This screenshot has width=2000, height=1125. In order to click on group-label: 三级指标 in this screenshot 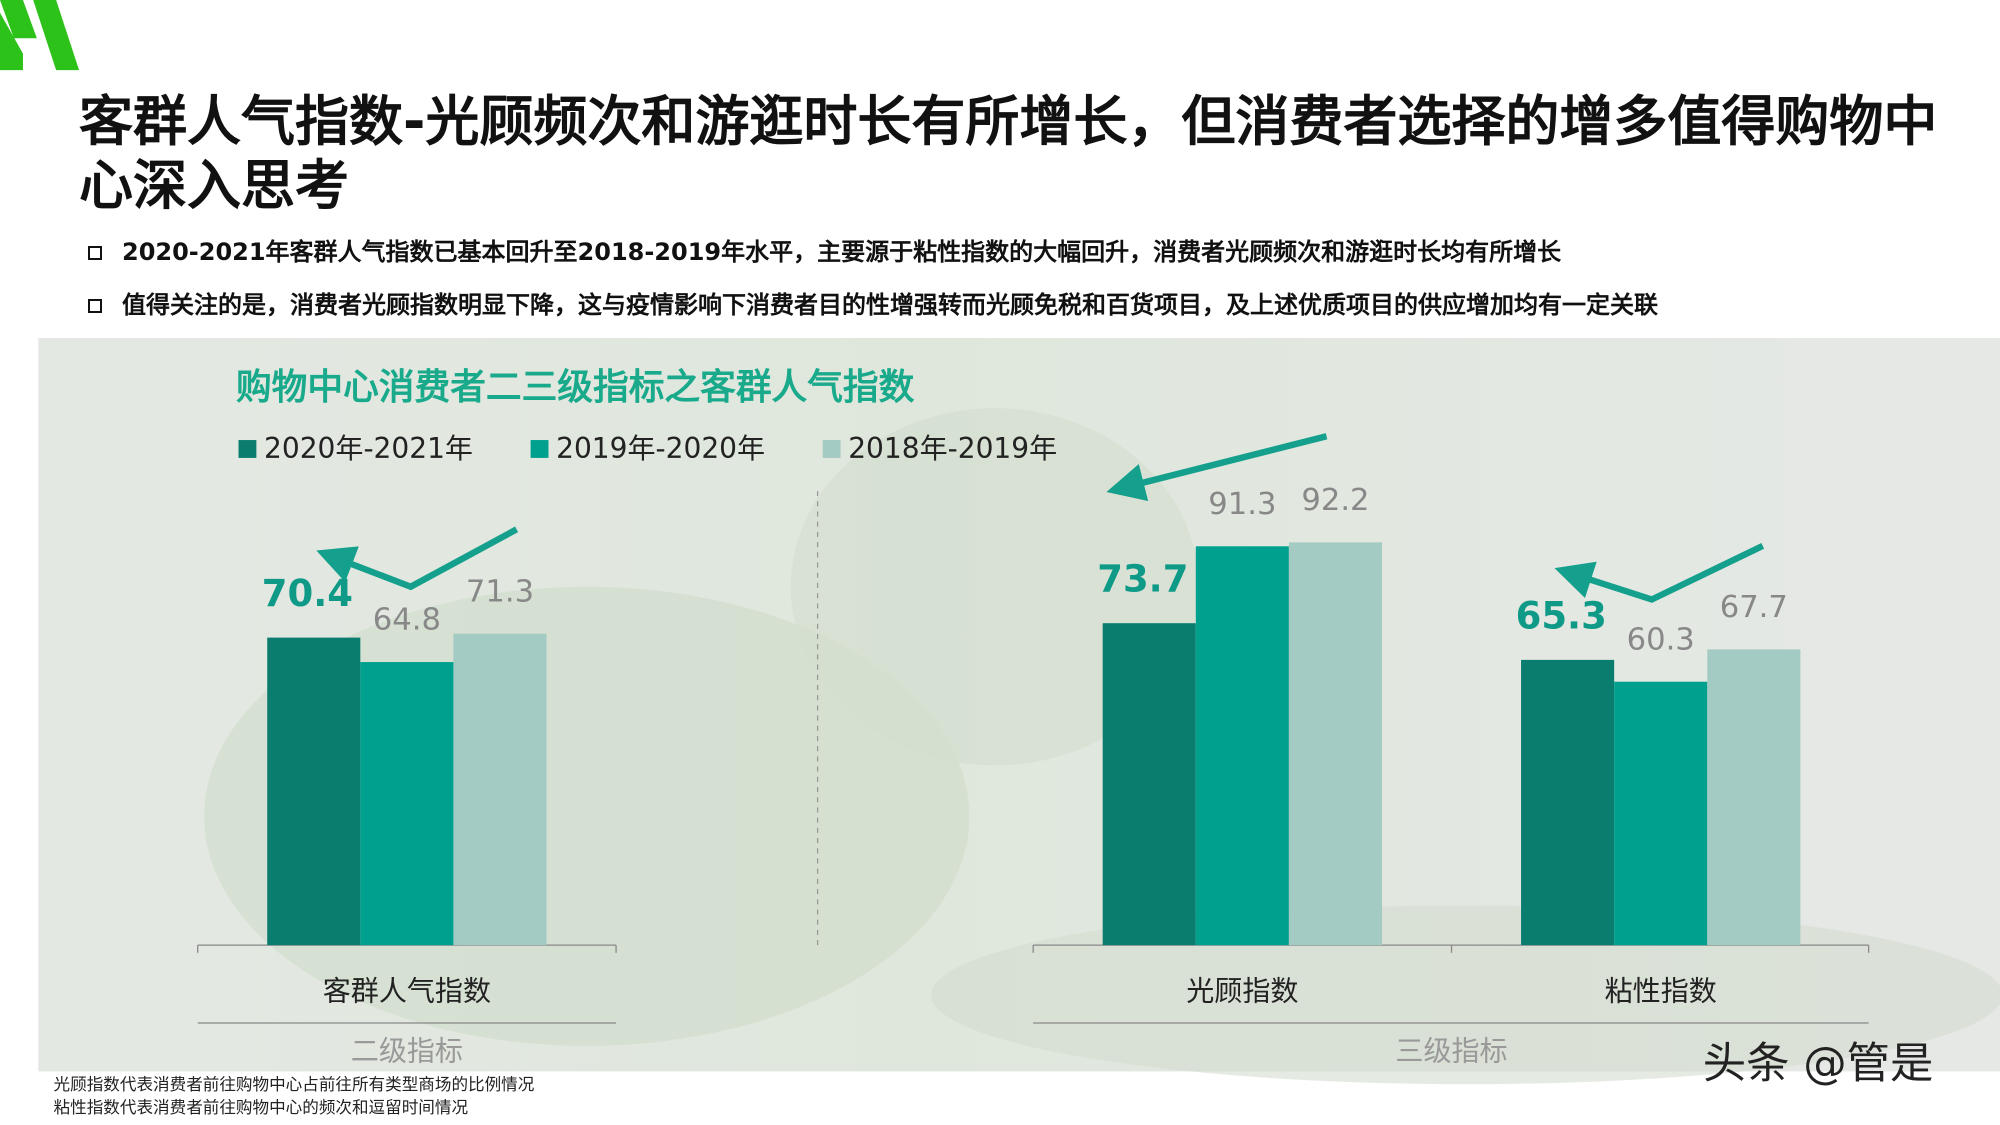, I will do `click(1451, 1050)`.